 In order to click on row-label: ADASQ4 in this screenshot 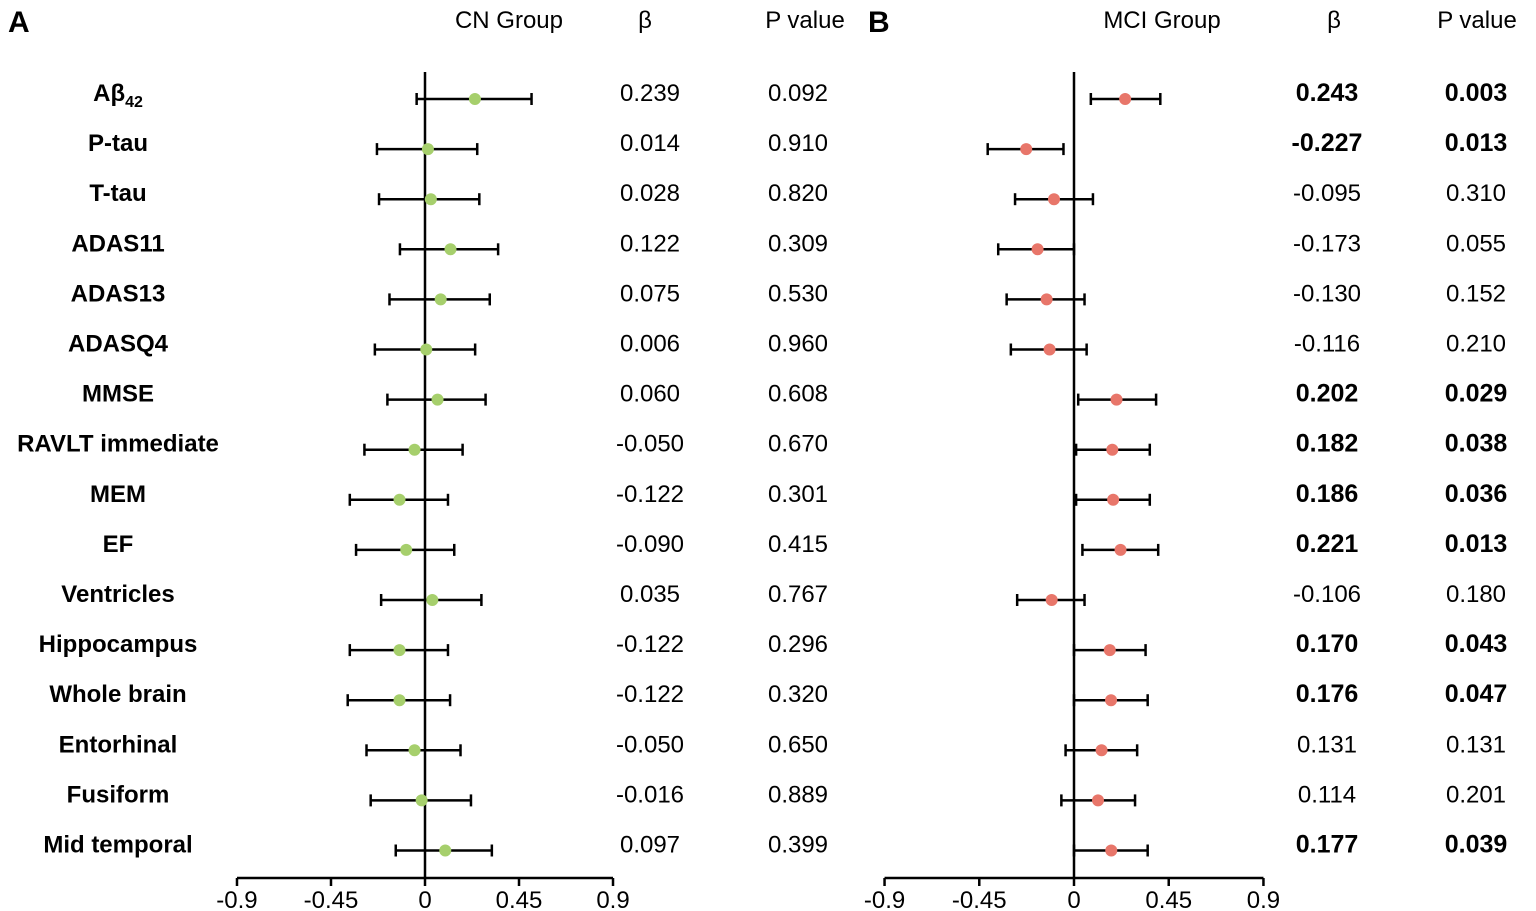, I will do `click(118, 344)`.